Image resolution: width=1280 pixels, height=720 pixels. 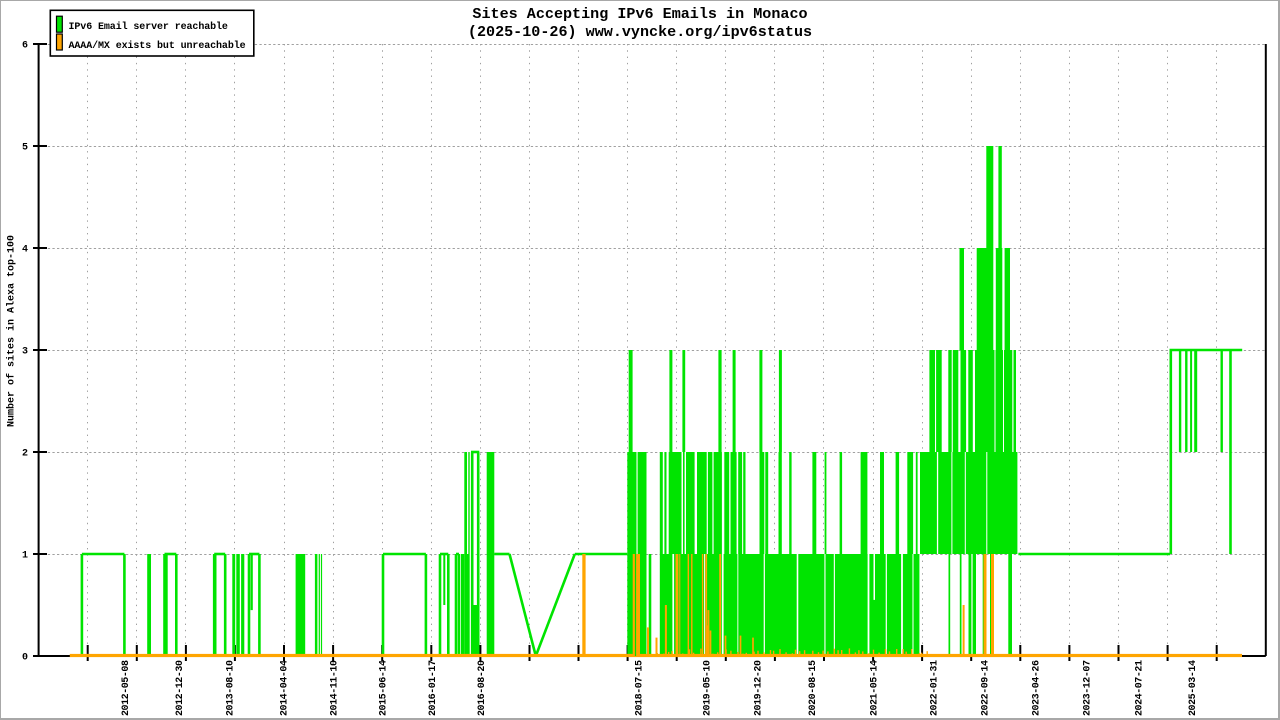 What do you see at coordinates (12, 331) in the screenshot?
I see `svg-text:Number of sites in Alexa top-1: Number of sites in Alexa top-100` at bounding box center [12, 331].